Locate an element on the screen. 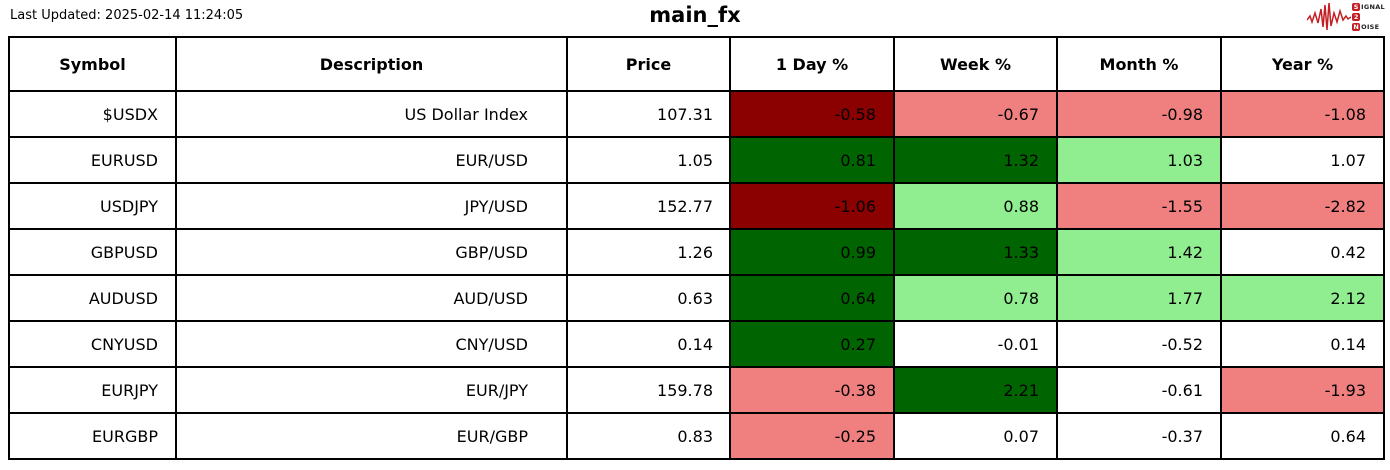 The width and height of the screenshot is (1390, 470). table-row: EURGBP EUR/GBP 0.83 -0.25 0.07 -0.37 0.64 is located at coordinates (696, 436).